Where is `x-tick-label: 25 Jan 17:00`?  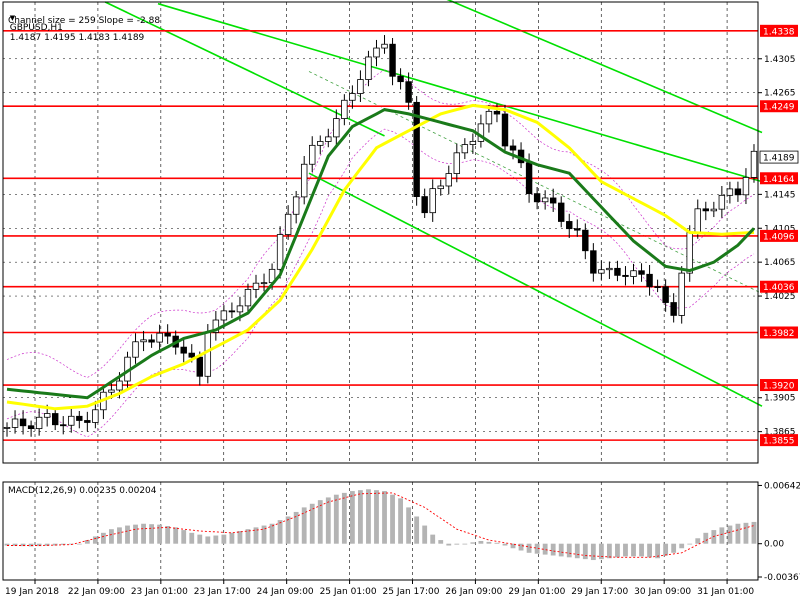 x-tick-label: 25 Jan 17:00 is located at coordinates (411, 592).